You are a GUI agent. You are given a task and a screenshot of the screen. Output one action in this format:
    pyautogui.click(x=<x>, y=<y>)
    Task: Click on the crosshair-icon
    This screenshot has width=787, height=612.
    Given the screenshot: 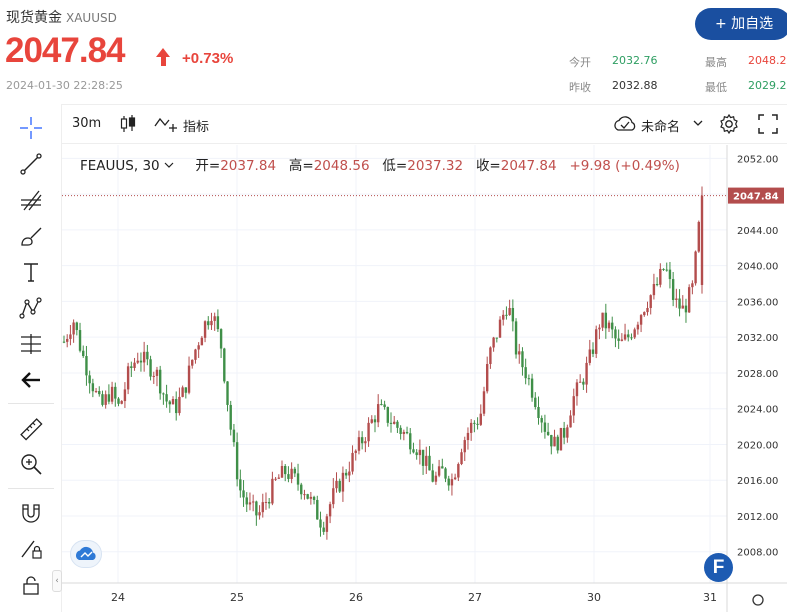 What is the action you would take?
    pyautogui.click(x=31, y=128)
    